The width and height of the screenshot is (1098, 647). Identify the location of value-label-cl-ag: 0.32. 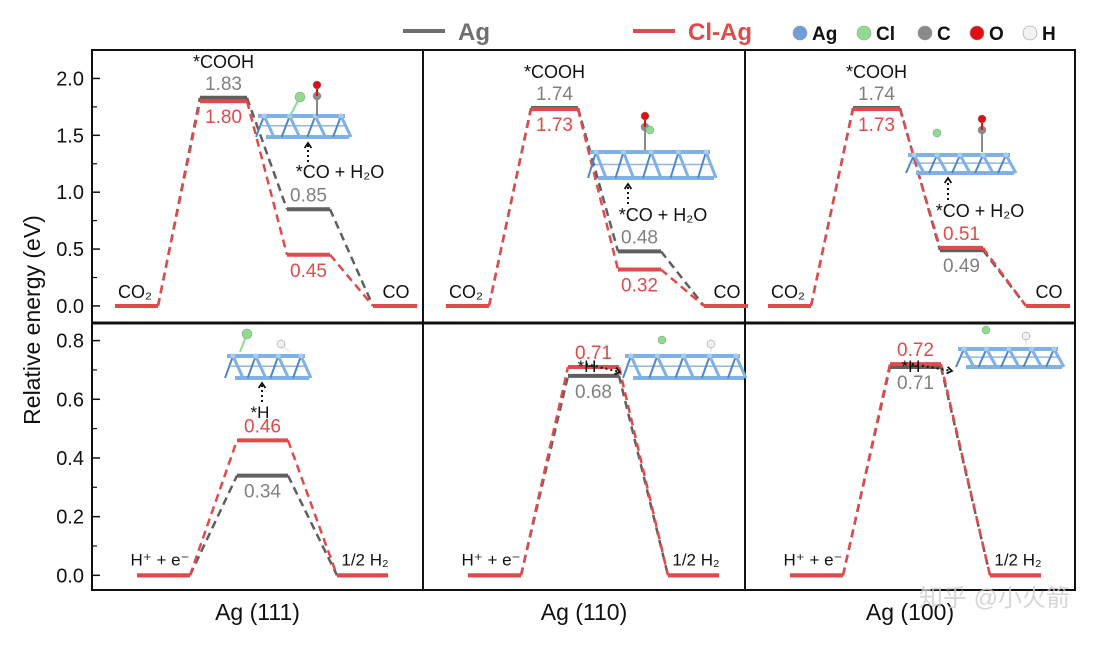
(639, 286).